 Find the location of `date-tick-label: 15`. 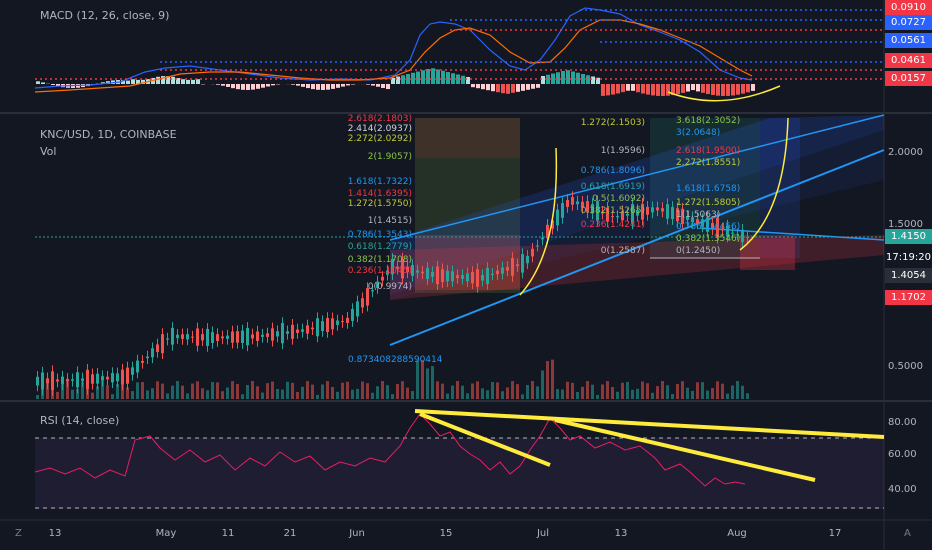

date-tick-label: 15 is located at coordinates (446, 533).